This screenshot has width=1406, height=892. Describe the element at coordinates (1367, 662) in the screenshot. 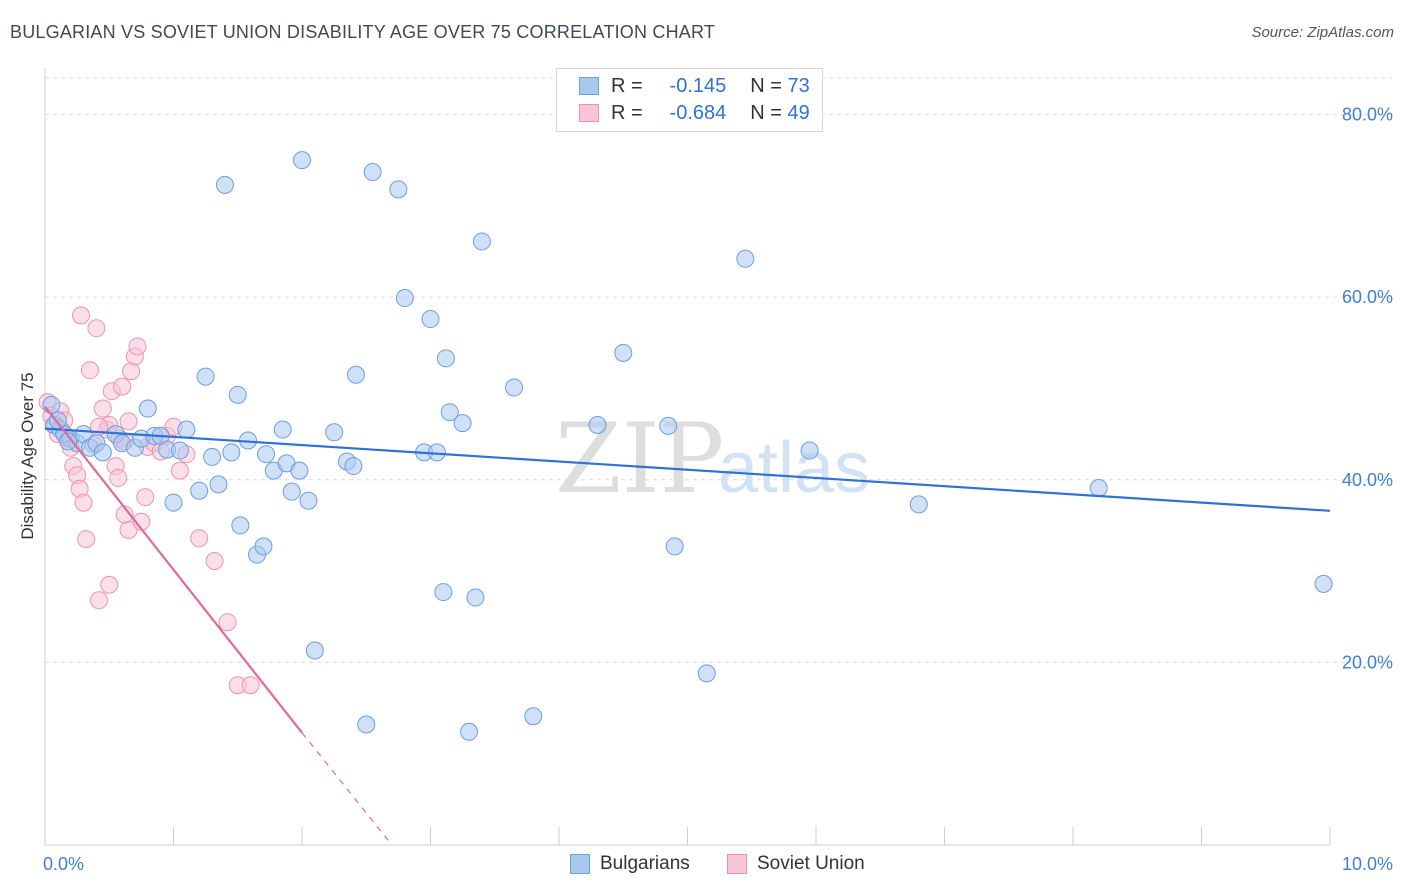

I see `y-tick-label: 20.0%` at that location.